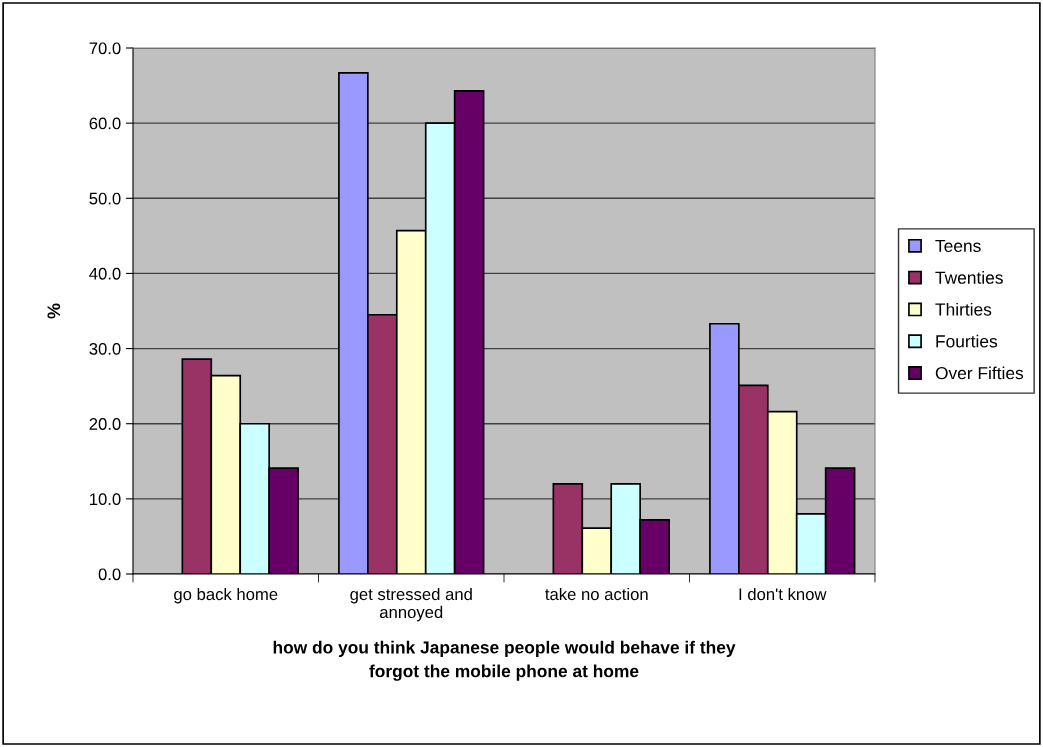 The height and width of the screenshot is (747, 1043). Describe the element at coordinates (109, 574) in the screenshot. I see `y-tick-label: 0.0` at that location.